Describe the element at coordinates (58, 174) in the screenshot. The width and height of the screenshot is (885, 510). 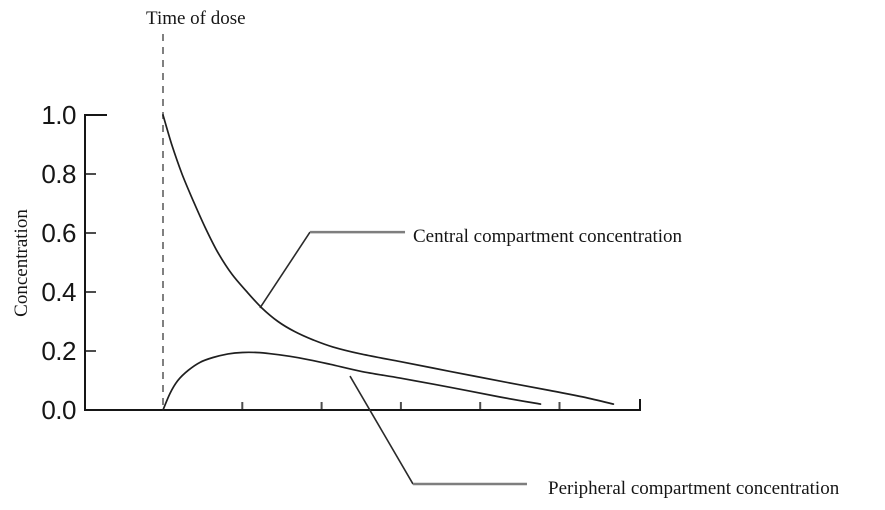
I see `y-tick-label: 0.8` at that location.